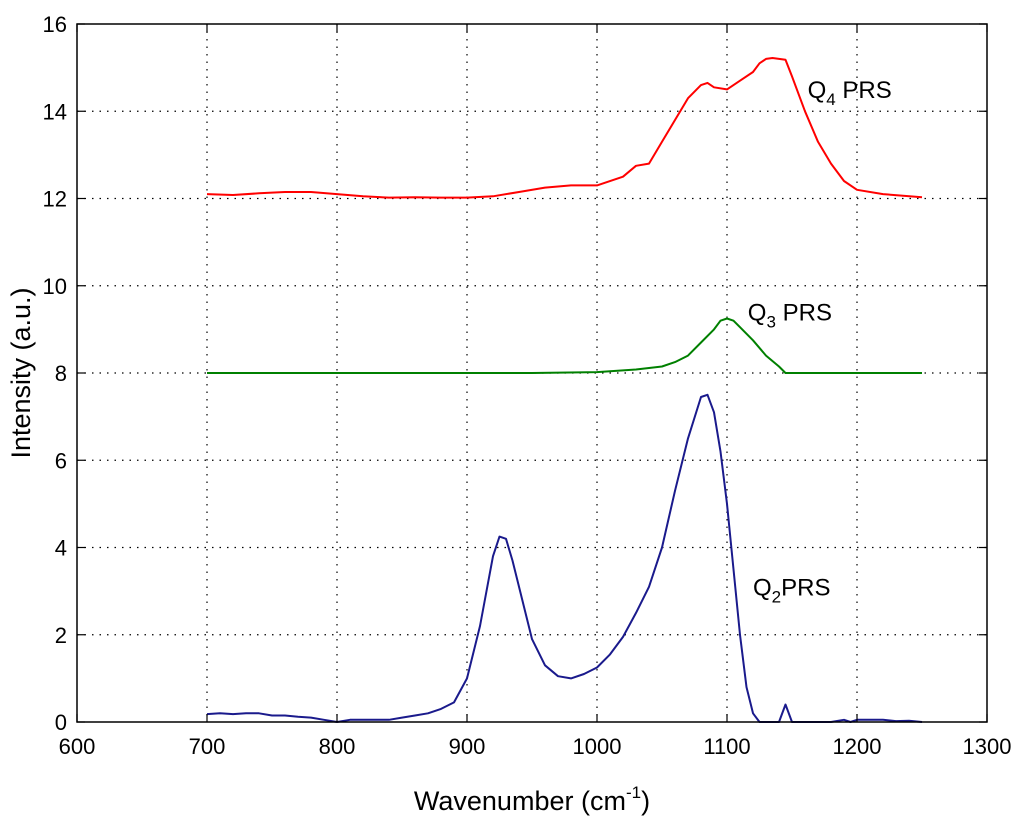 This screenshot has width=1020, height=840. I want to click on x-axis-title: Wavenumber (cm-1), so click(532, 799).